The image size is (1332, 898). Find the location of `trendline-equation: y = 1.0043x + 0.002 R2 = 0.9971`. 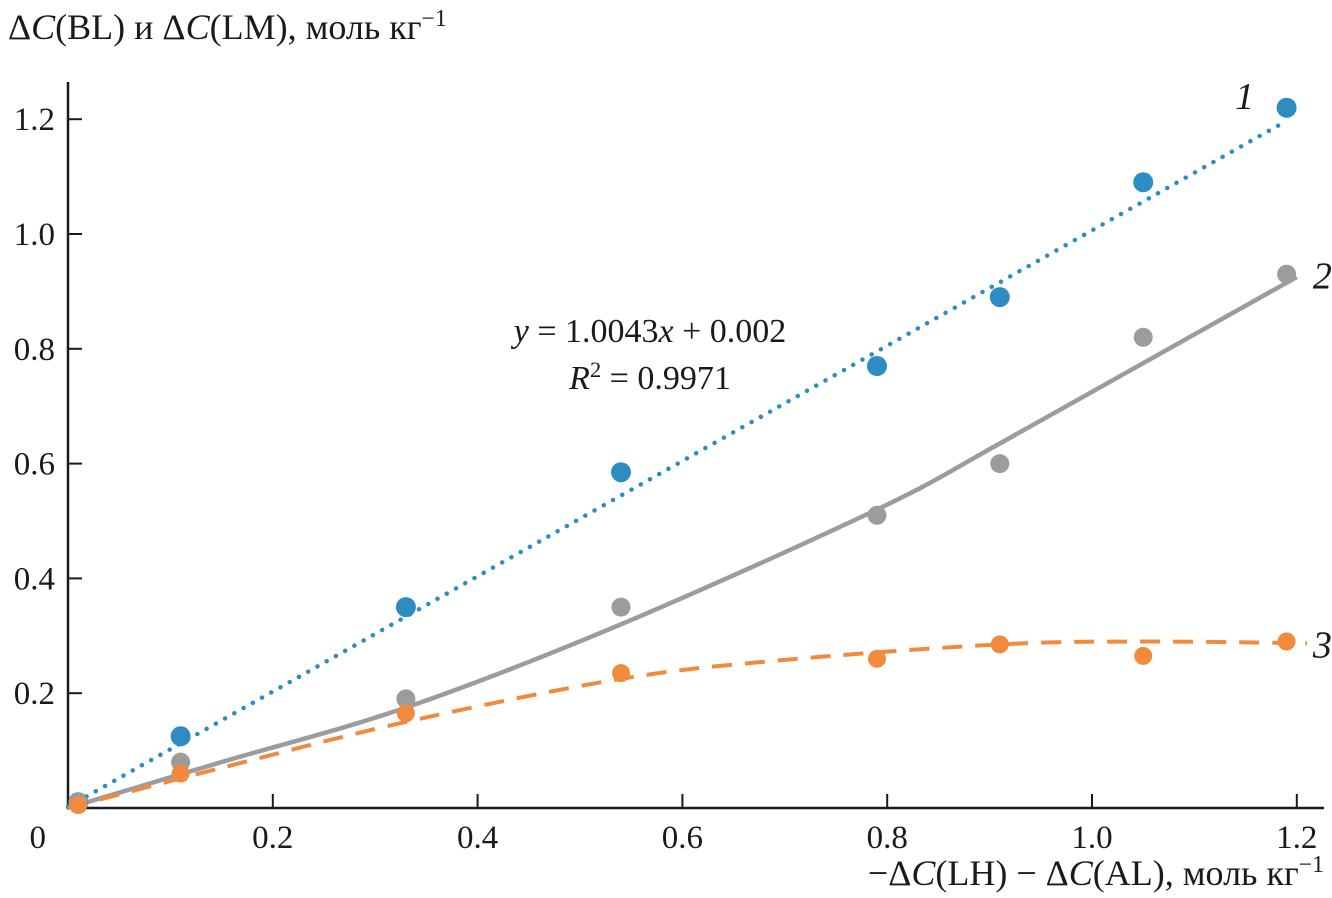

trendline-equation: y = 1.0043x + 0.002 R2 = 0.9971 is located at coordinates (650, 356).